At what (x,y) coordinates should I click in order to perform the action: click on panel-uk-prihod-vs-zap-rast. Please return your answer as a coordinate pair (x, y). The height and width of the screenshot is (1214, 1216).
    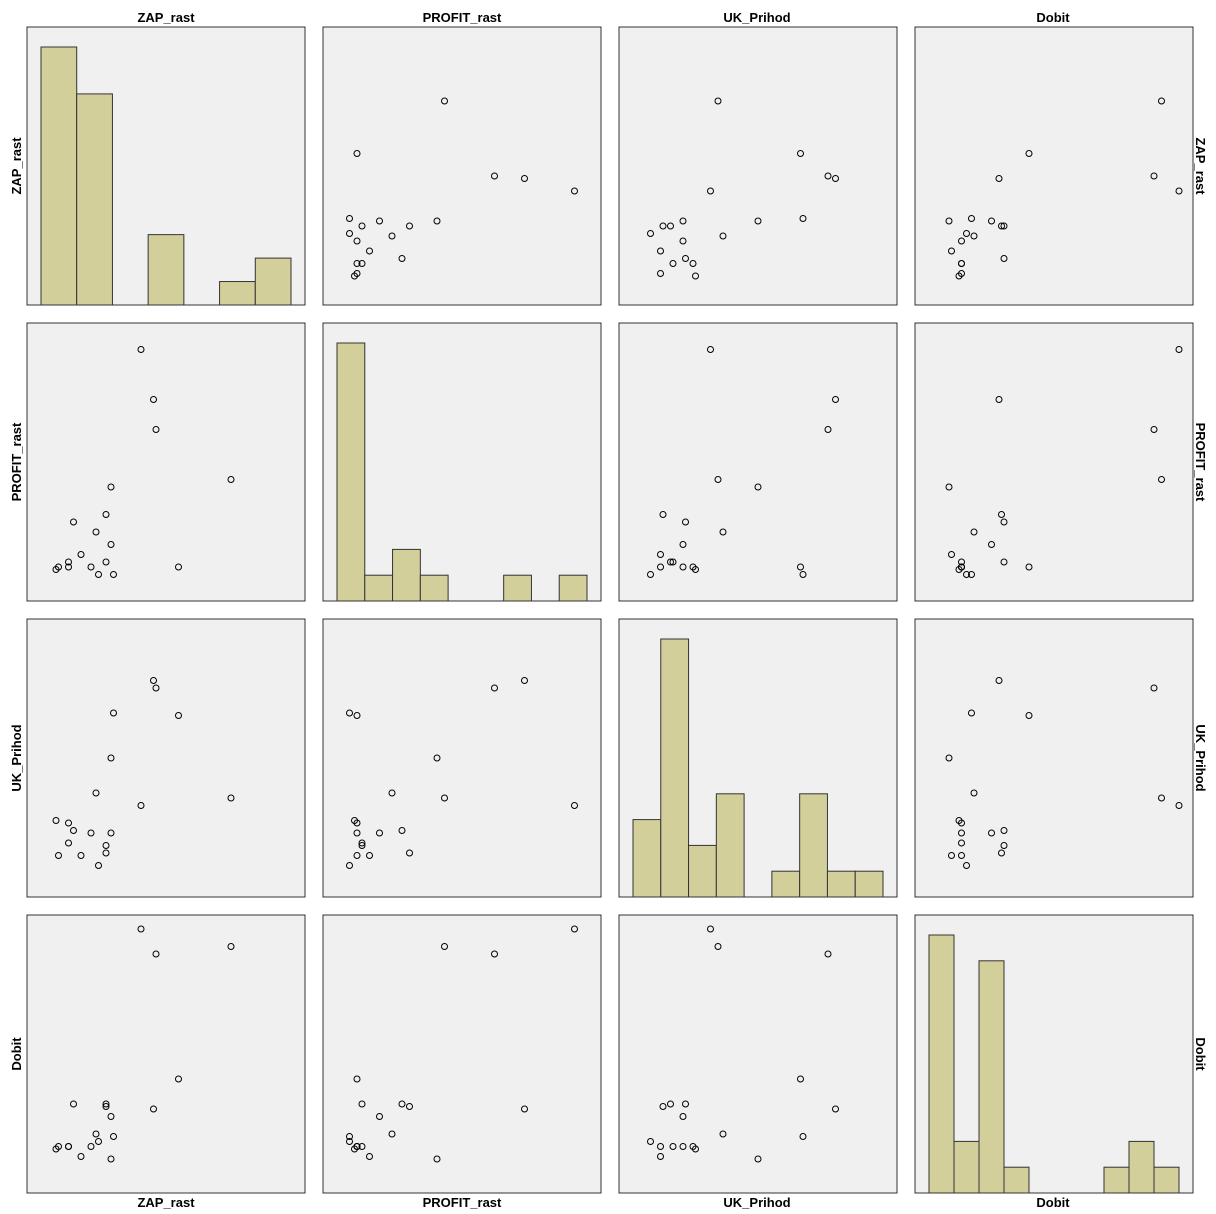
    Looking at the image, I should click on (166, 758).